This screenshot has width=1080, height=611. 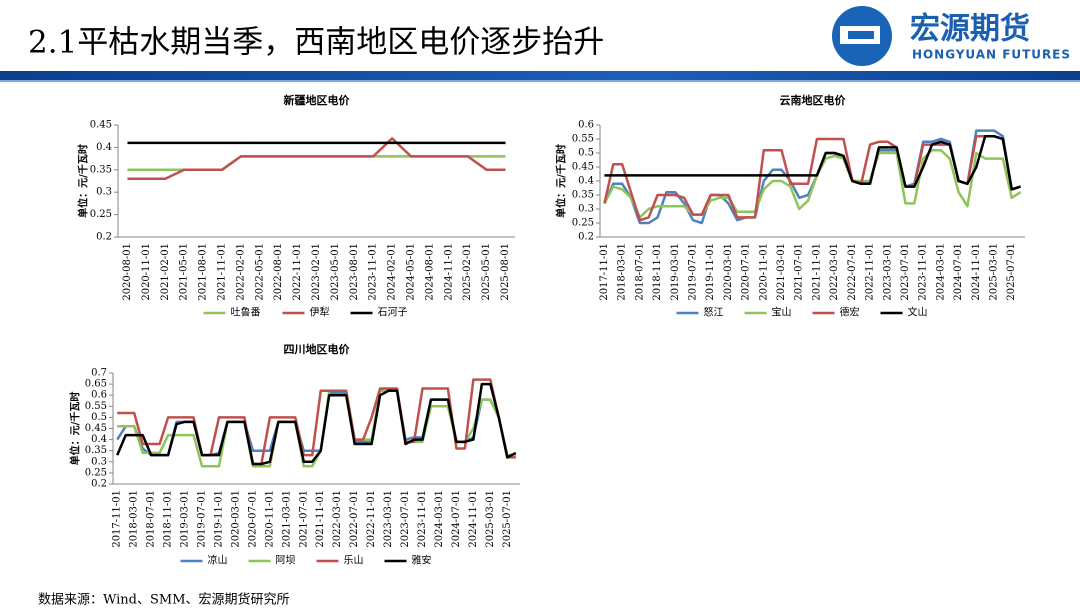 What do you see at coordinates (317, 100) in the screenshot?
I see `chart-title: 新疆地区电价` at bounding box center [317, 100].